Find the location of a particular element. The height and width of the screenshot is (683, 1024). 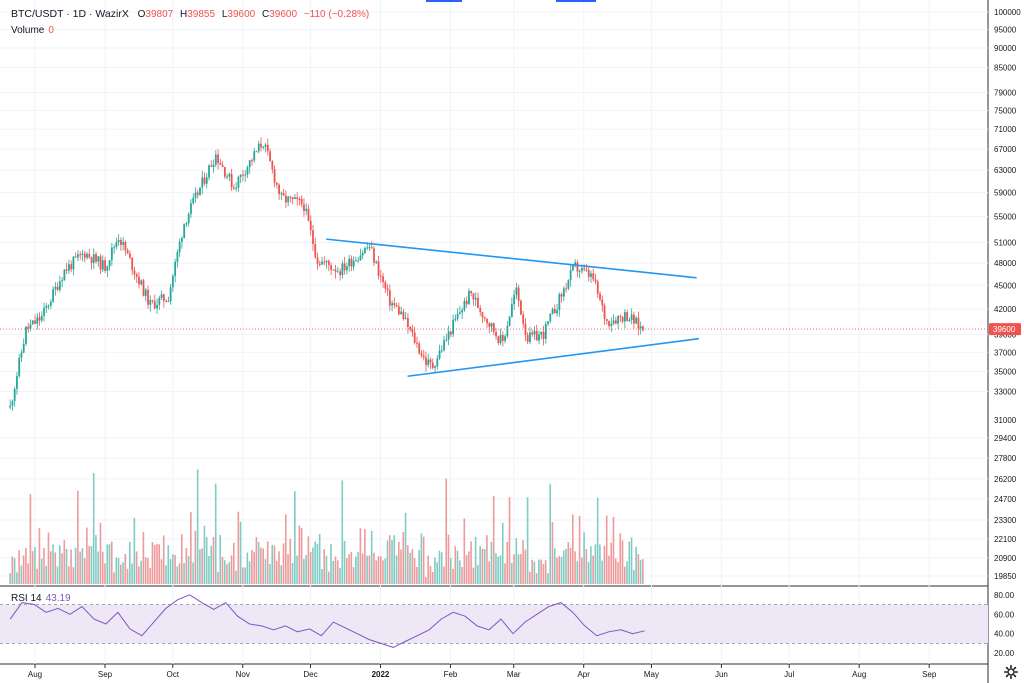

low-label: L is located at coordinates (224, 14).